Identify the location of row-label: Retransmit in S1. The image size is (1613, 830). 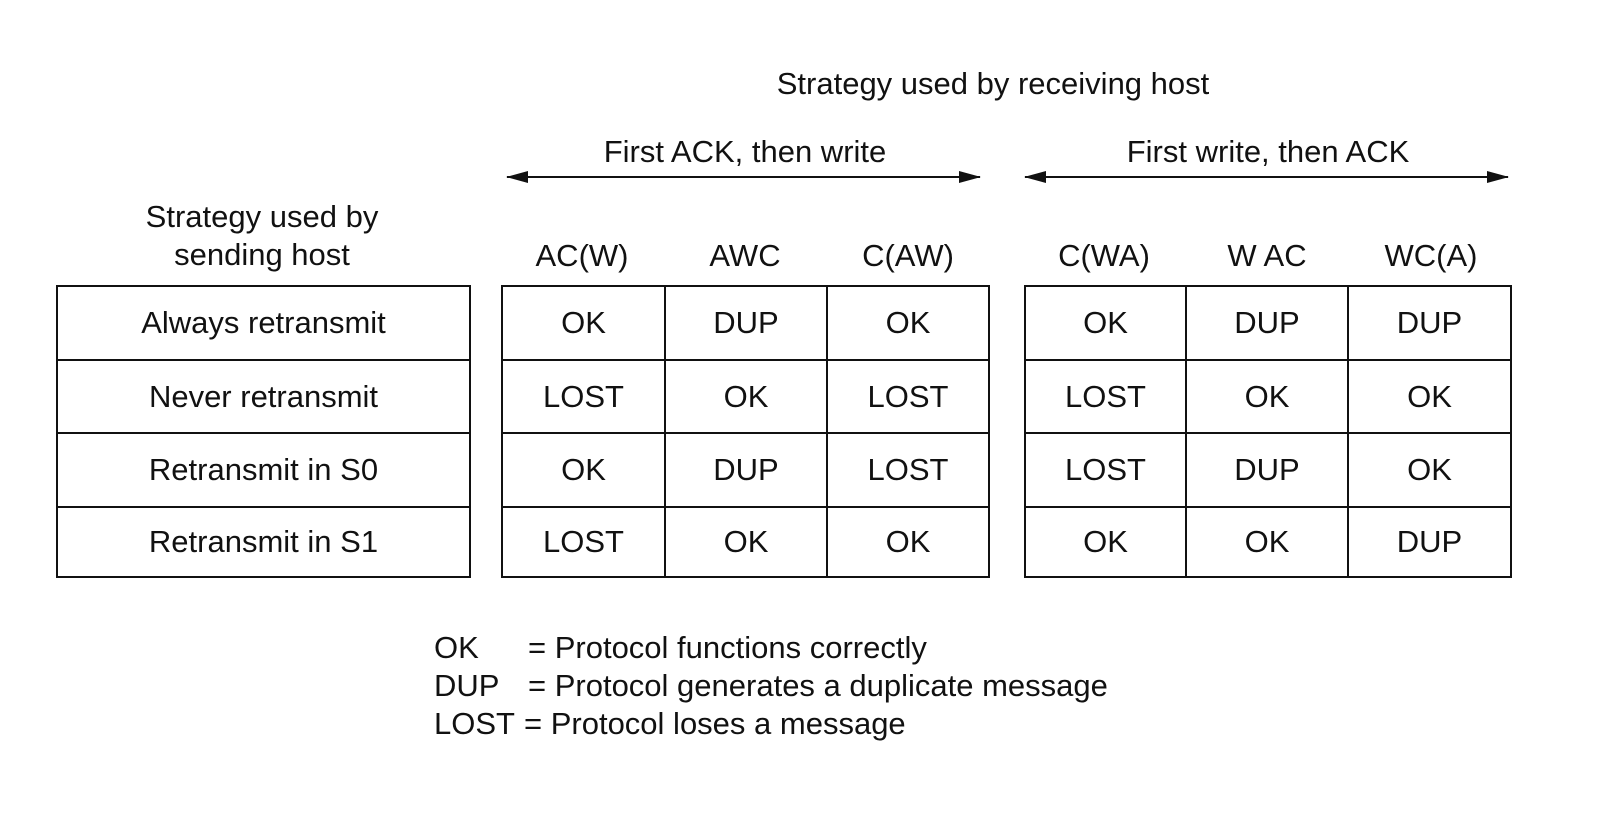
(263, 541).